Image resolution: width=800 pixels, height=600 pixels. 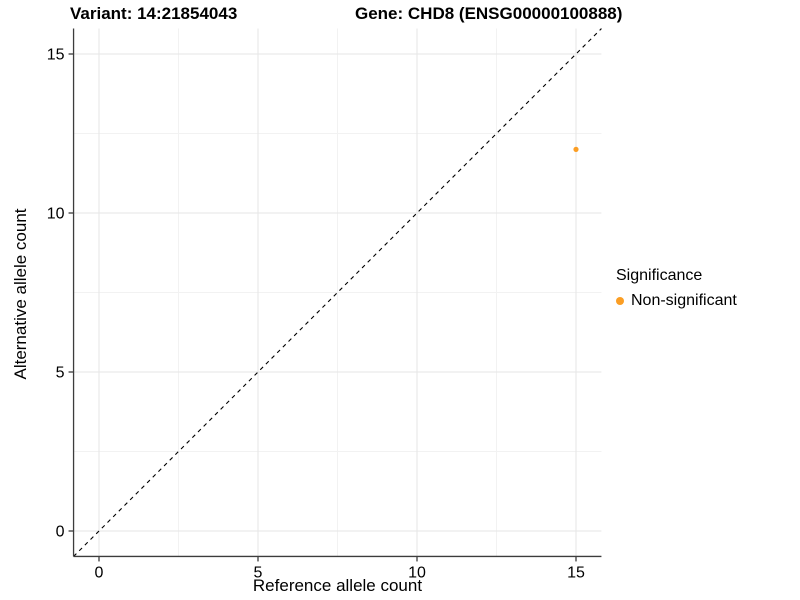 I want to click on legend-item-label: Non-significant, so click(x=684, y=300).